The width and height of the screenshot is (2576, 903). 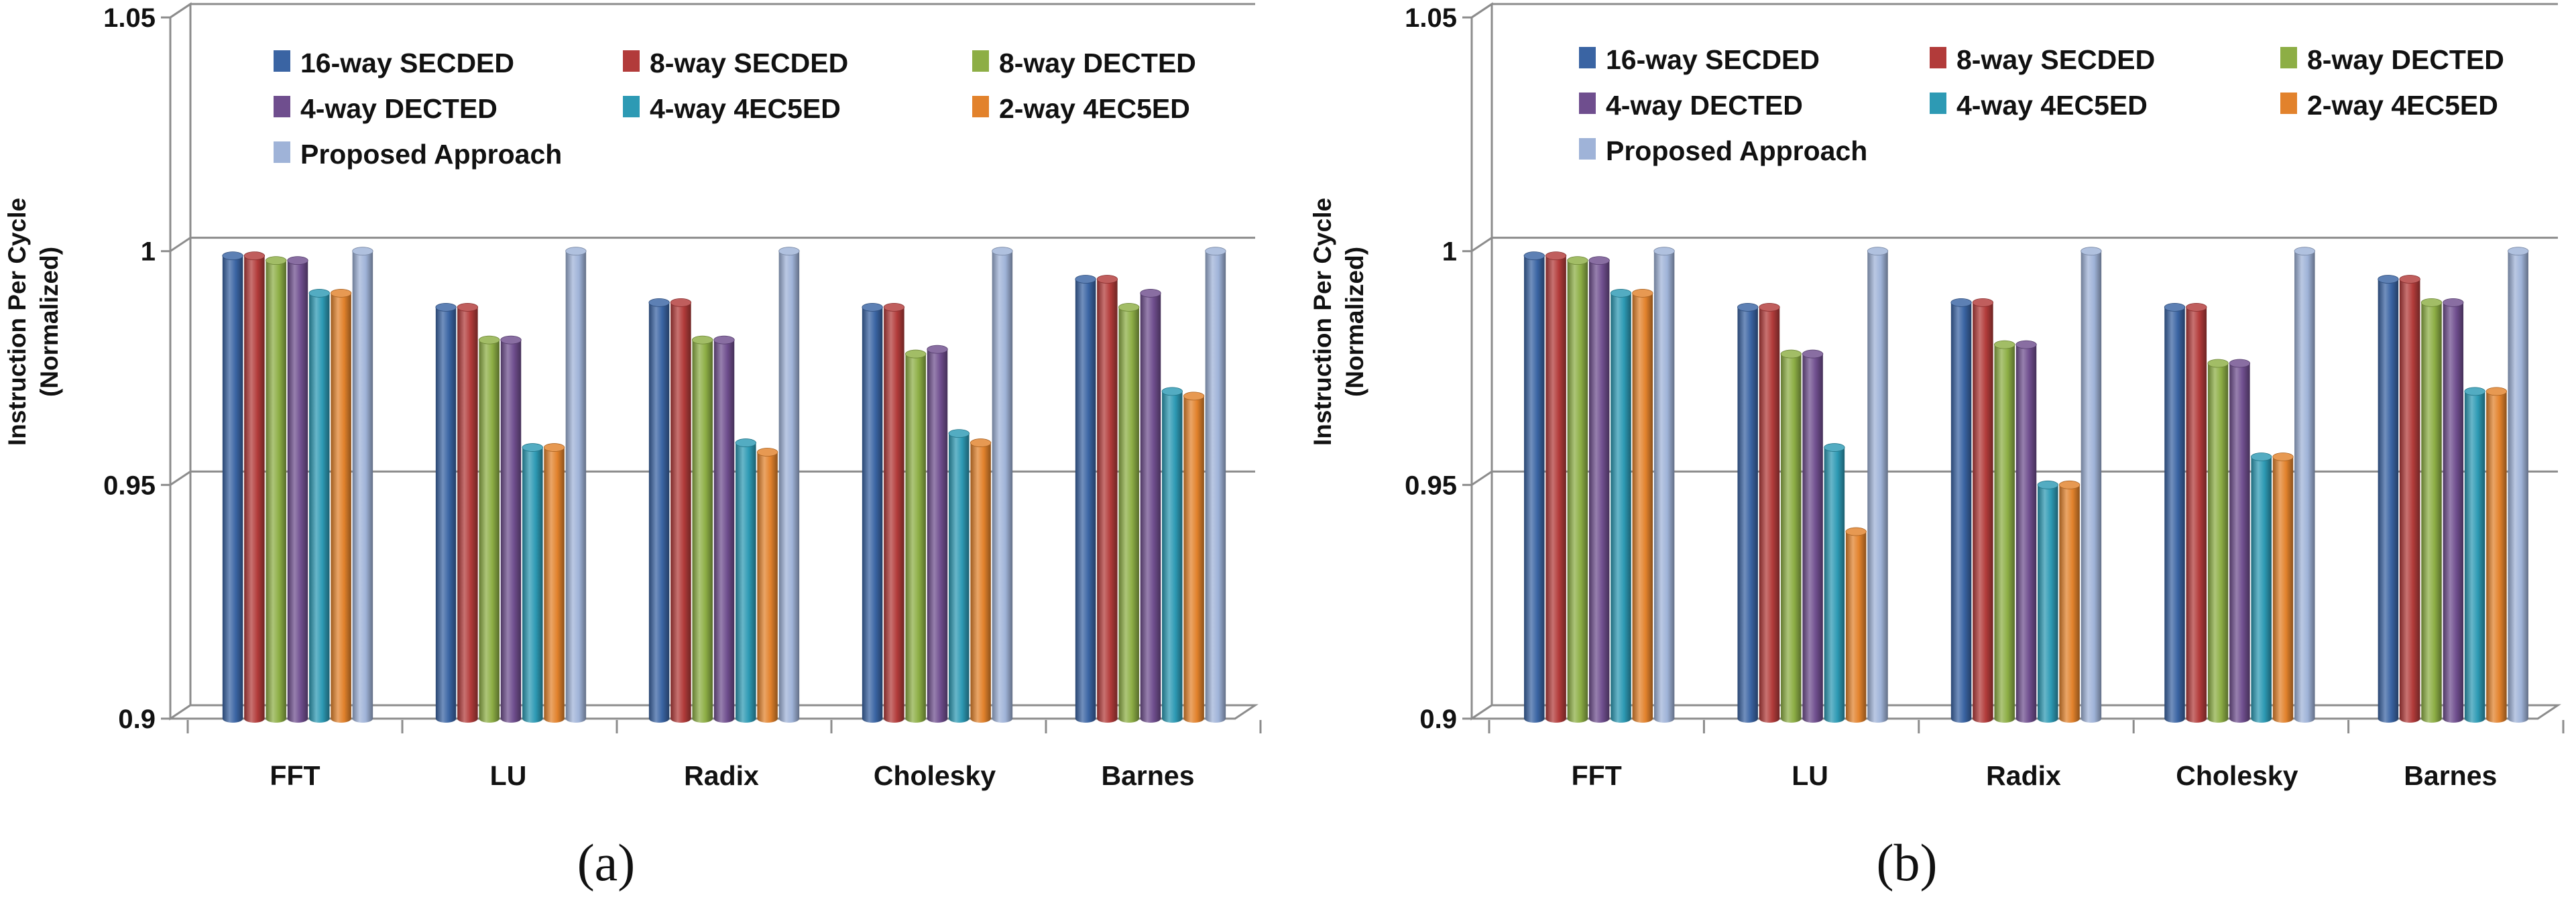 I want to click on bar-fft-8-way-secded, so click(x=254, y=487).